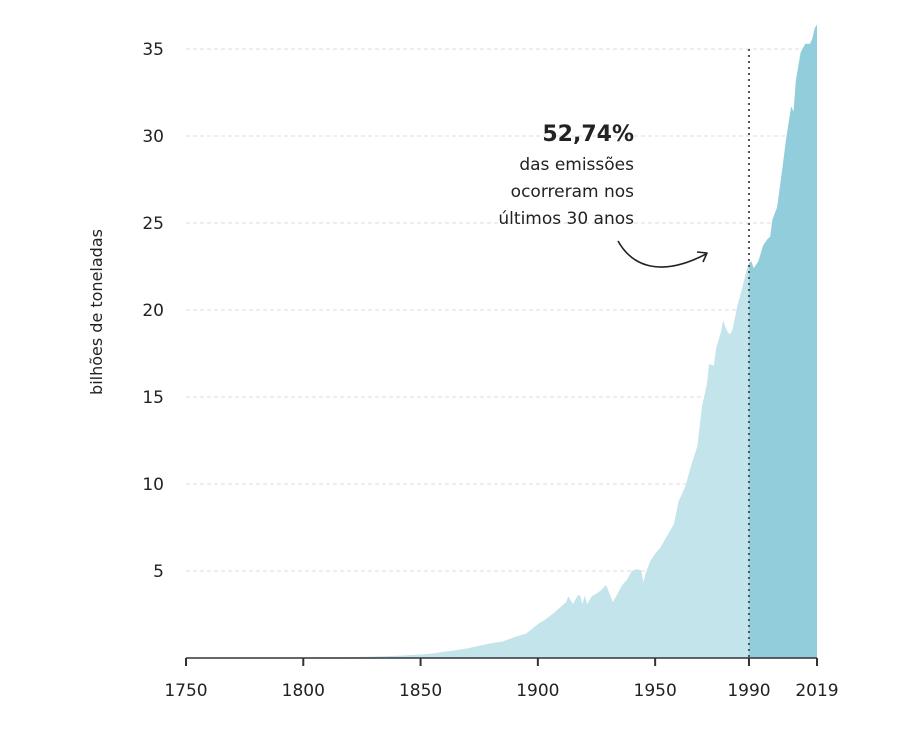 The height and width of the screenshot is (745, 898). Describe the element at coordinates (566, 219) in the screenshot. I see `annotation-line-3: últimos 30 anos` at that location.